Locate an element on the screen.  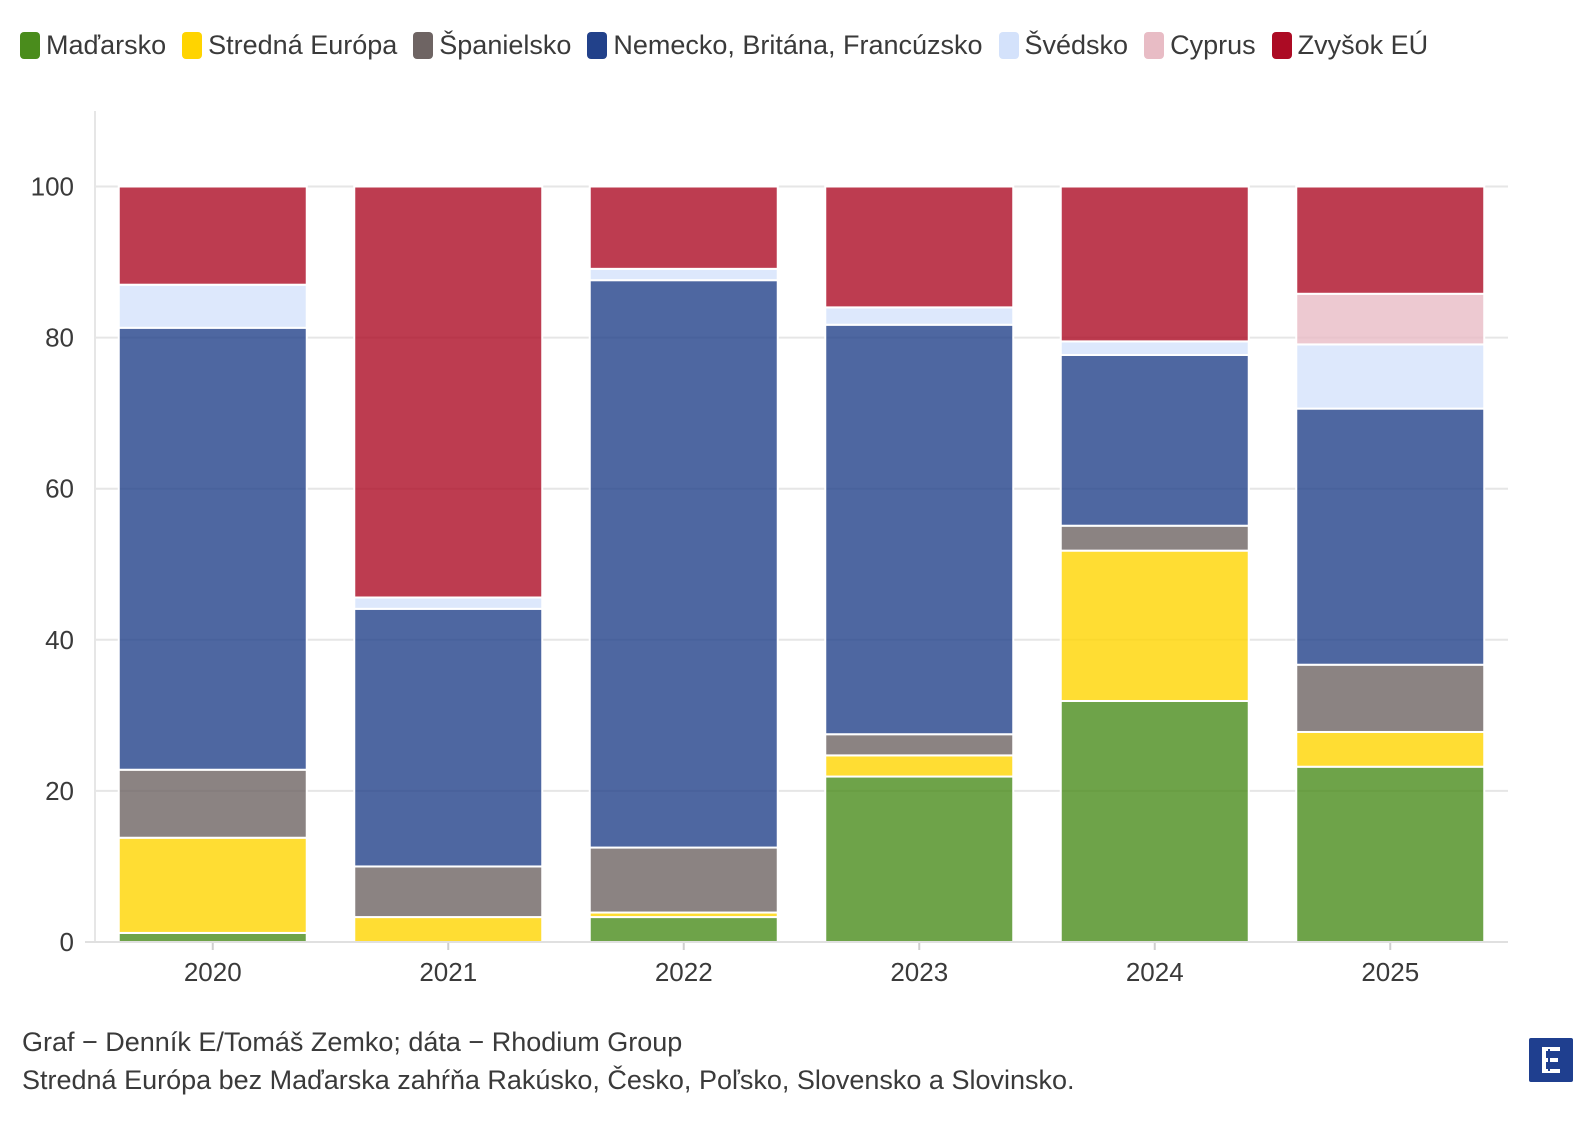
y-tick-label: 40 is located at coordinates (59, 640).